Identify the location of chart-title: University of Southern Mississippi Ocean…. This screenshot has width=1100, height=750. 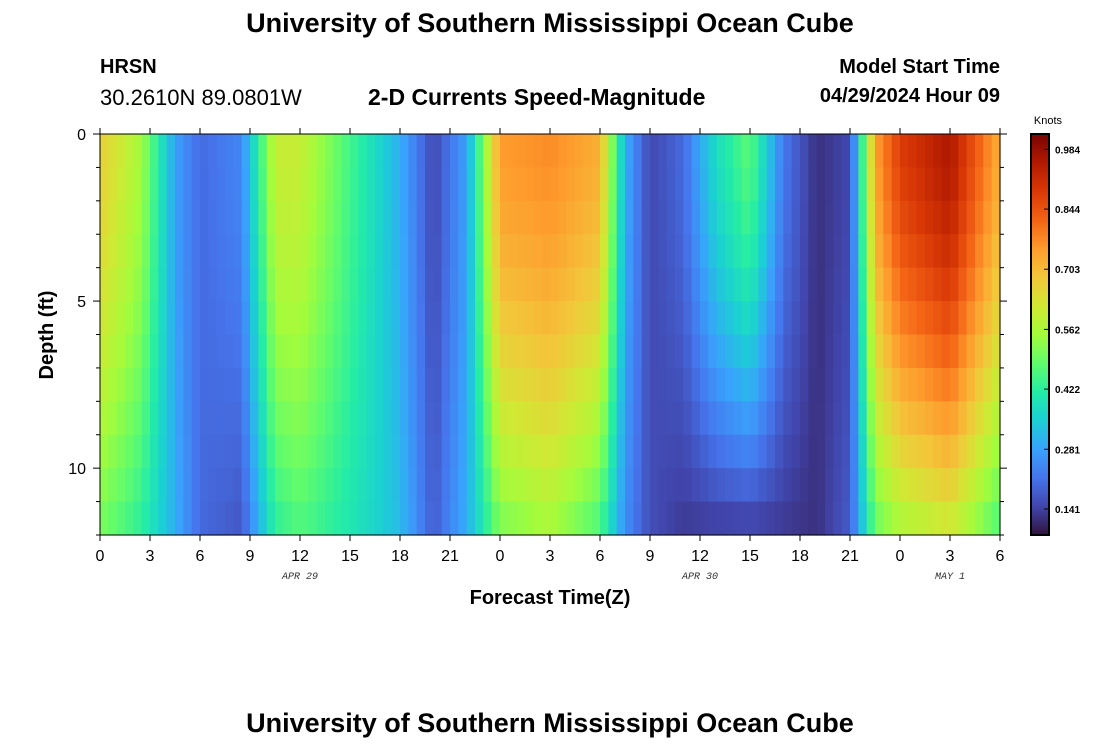
(550, 23).